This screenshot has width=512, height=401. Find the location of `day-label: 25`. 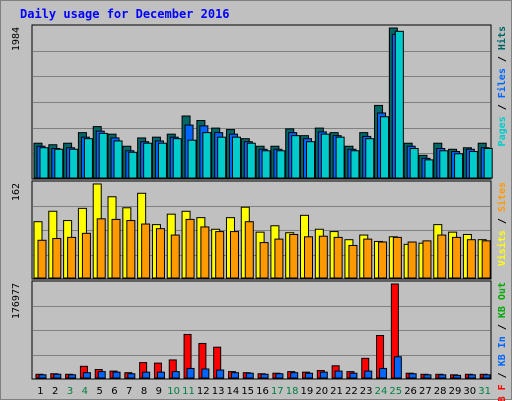

day-label: 25 is located at coordinates (395, 391).